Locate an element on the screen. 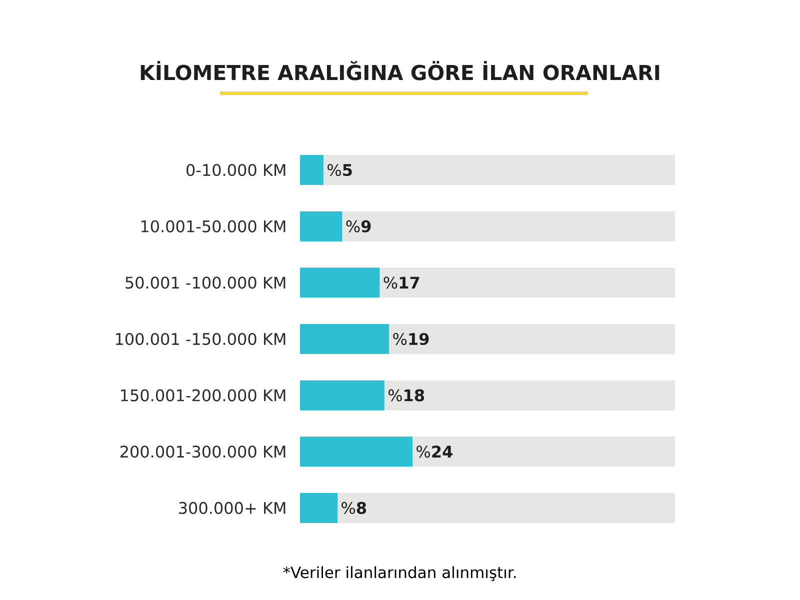  data-label: %5 is located at coordinates (340, 170).